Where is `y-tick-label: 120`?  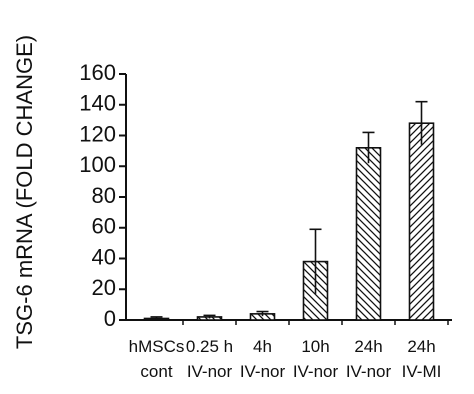
y-tick-label: 120 is located at coordinates (97, 133).